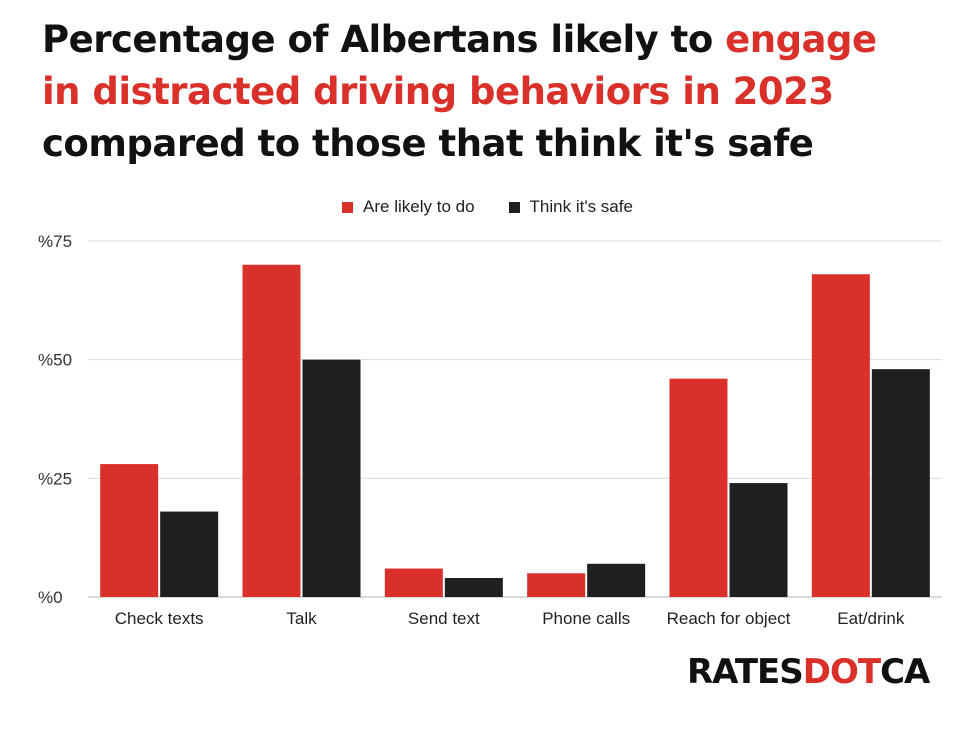  What do you see at coordinates (384, 39) in the screenshot?
I see `title-line1-prefix: Percentage of Albertans likely to` at bounding box center [384, 39].